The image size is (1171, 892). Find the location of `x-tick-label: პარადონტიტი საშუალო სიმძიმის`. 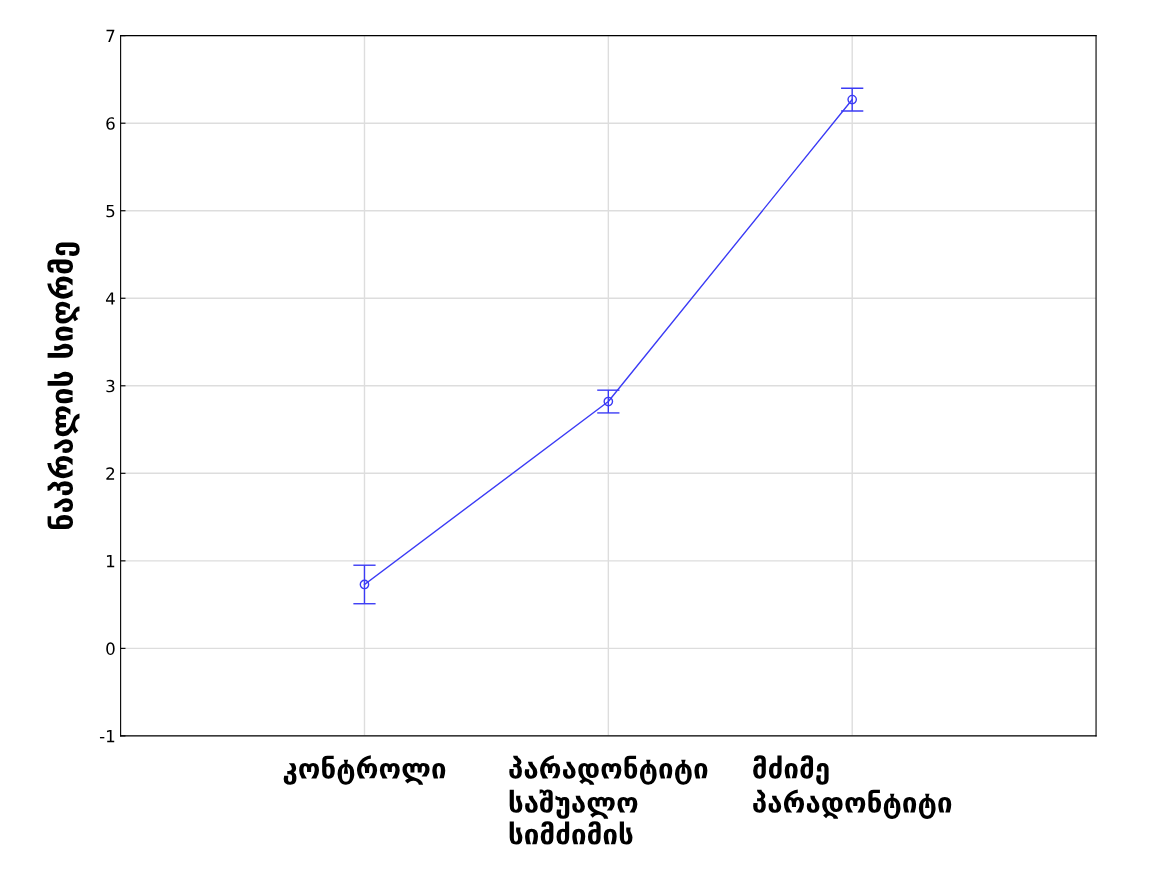

x-tick-label: პარადონტიტი საშუალო სიმძიმის is located at coordinates (608, 800).